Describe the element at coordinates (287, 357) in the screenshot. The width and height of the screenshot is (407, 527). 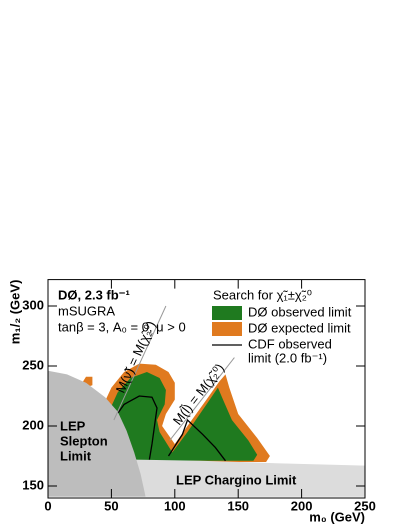
I see `legend-label: limit (2.0 fb⁻¹)` at that location.